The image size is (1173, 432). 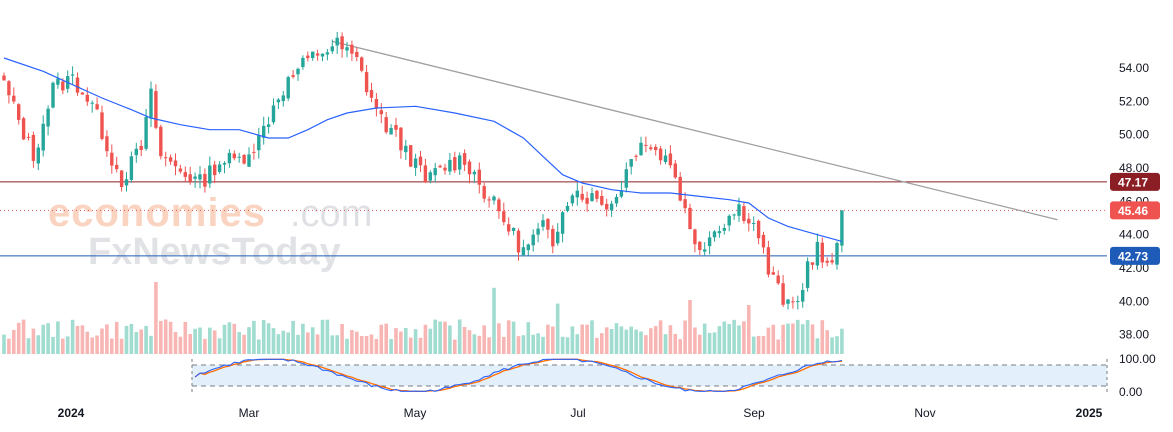 What do you see at coordinates (1137, 375) in the screenshot?
I see `stochastic-axis: 100.00 0.00` at bounding box center [1137, 375].